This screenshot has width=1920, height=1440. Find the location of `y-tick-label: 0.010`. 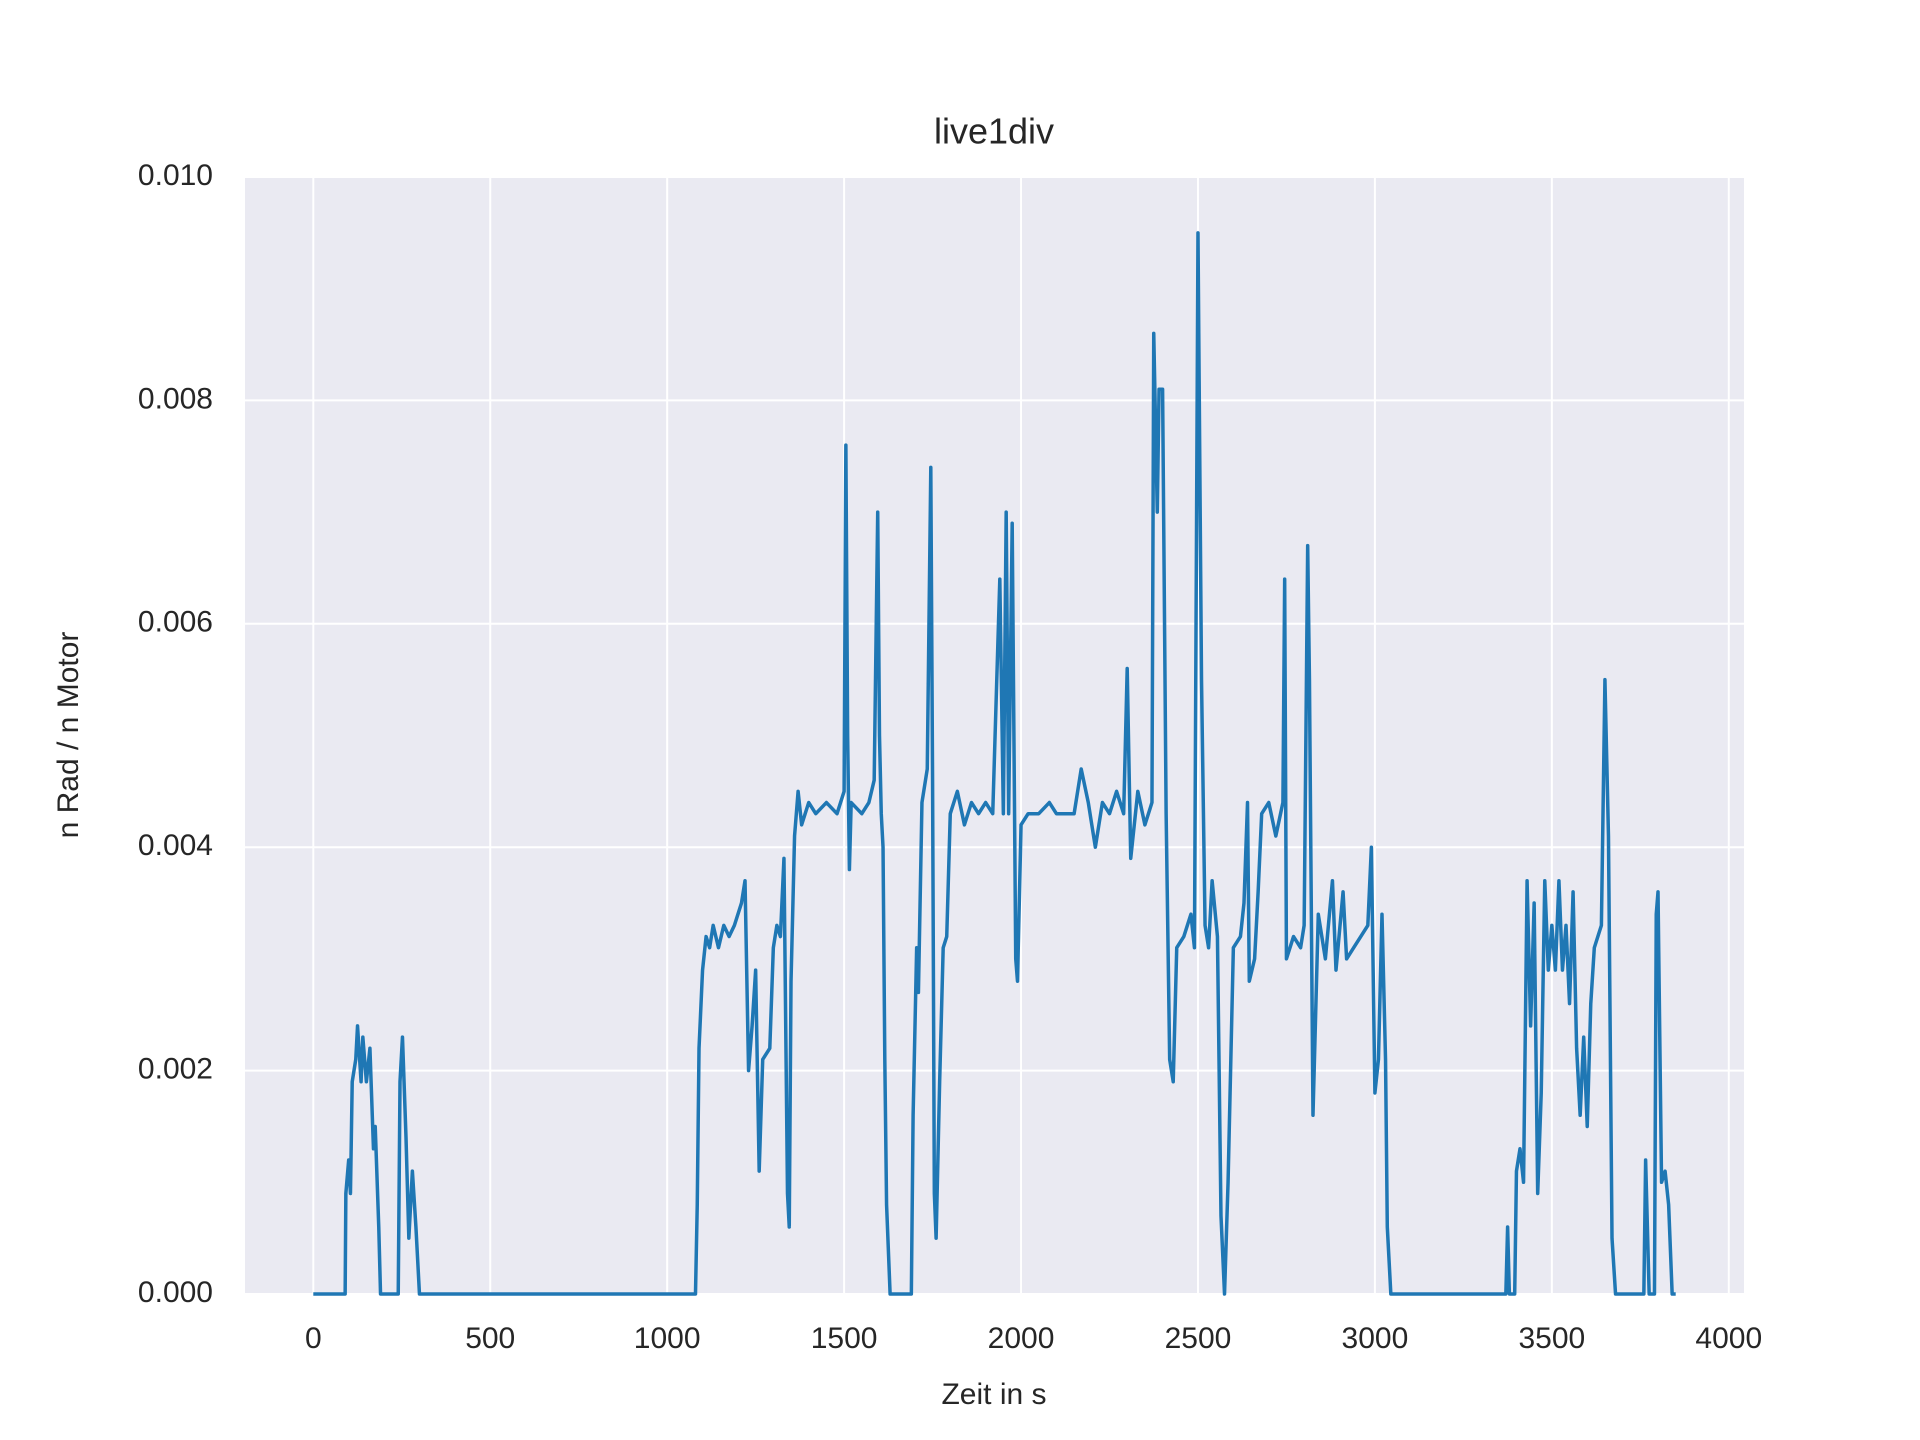

y-tick-label: 0.010 is located at coordinates (175, 175).